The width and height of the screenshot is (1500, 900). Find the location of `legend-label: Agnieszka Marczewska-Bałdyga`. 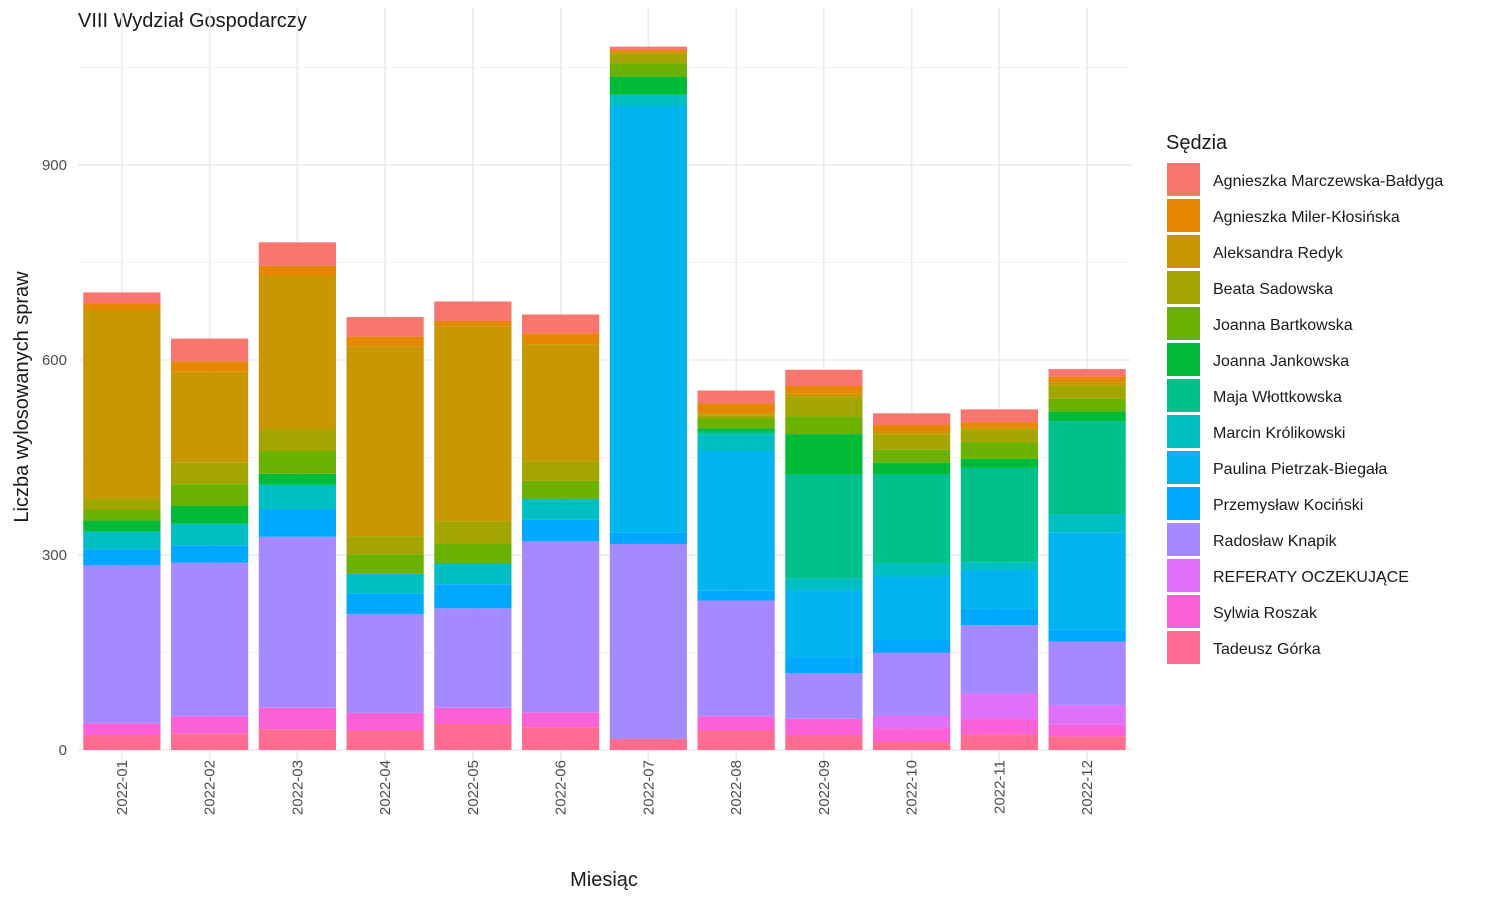

legend-label: Agnieszka Marczewska-Bałdyga is located at coordinates (1328, 181).